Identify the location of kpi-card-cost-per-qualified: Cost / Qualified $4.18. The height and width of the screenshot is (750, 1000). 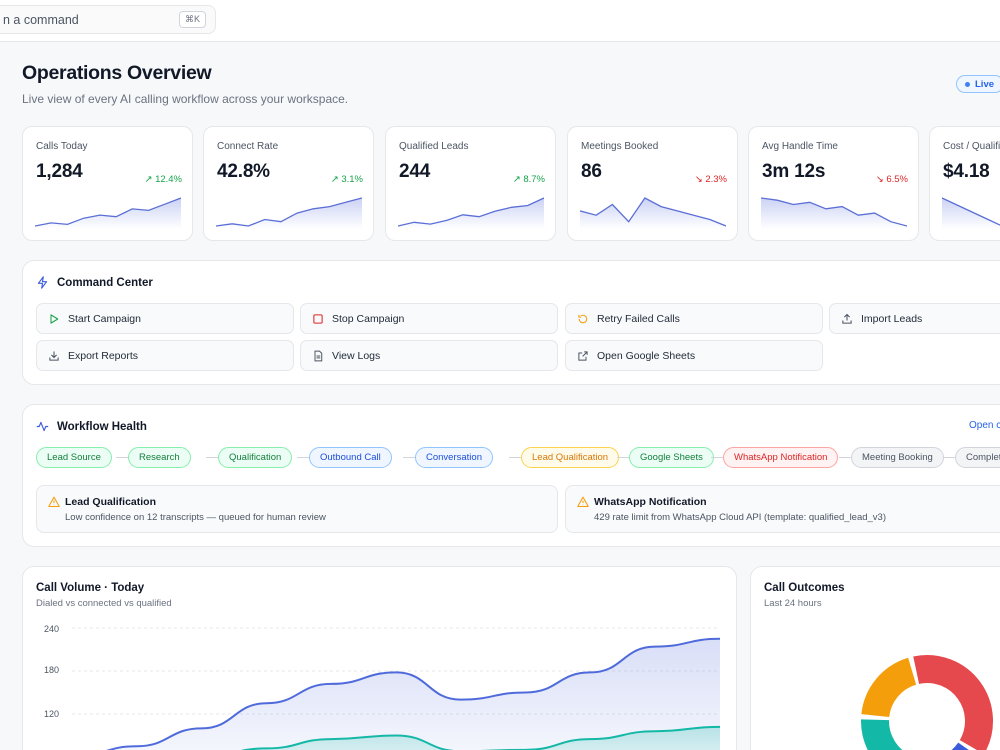
(964, 183).